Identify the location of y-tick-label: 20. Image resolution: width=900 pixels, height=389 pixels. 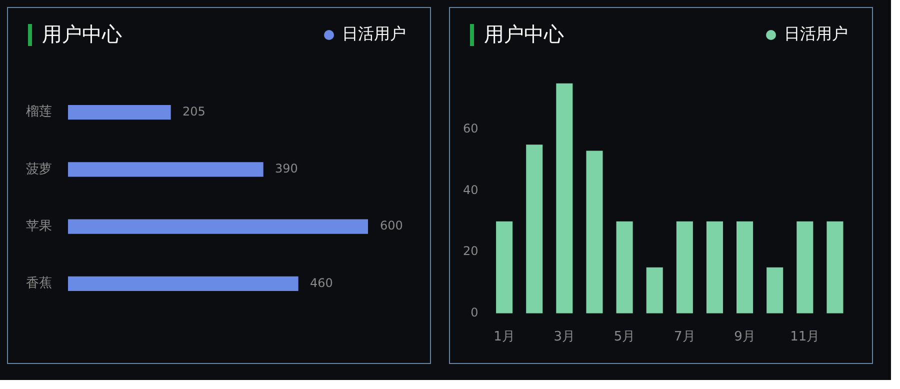
(470, 251).